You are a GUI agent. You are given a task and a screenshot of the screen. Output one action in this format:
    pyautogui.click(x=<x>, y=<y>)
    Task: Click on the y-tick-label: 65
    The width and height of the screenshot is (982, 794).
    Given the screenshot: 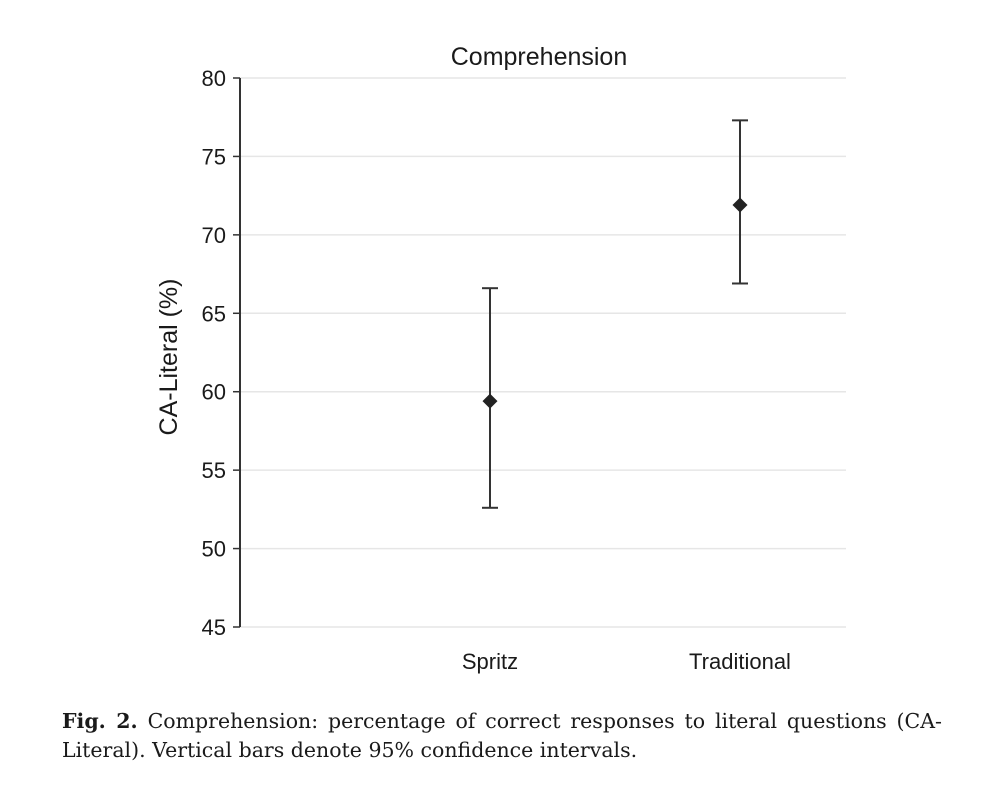 What is the action you would take?
    pyautogui.click(x=214, y=313)
    